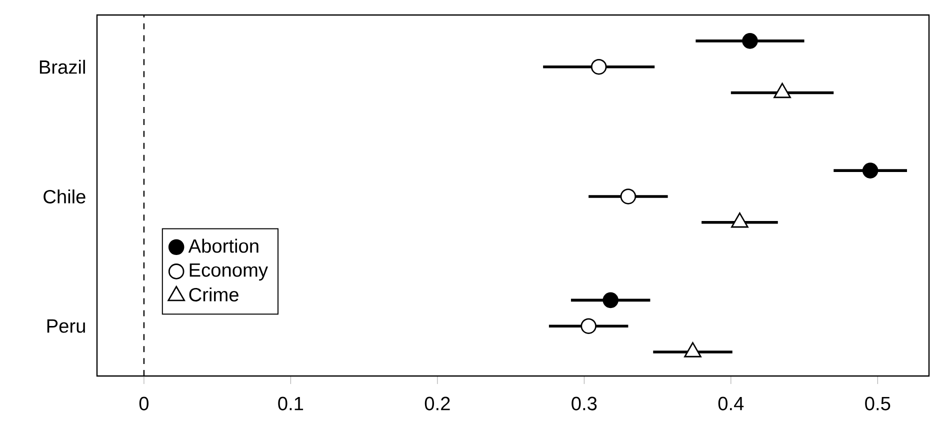 The width and height of the screenshot is (933, 438). What do you see at coordinates (213, 294) in the screenshot?
I see `legend-label: Crime` at bounding box center [213, 294].